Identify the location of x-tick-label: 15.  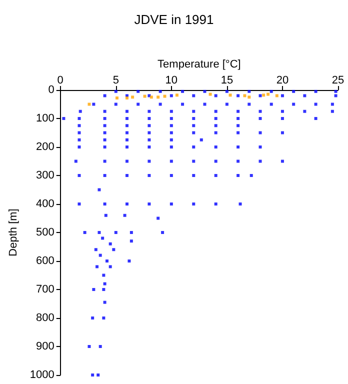
(227, 80).